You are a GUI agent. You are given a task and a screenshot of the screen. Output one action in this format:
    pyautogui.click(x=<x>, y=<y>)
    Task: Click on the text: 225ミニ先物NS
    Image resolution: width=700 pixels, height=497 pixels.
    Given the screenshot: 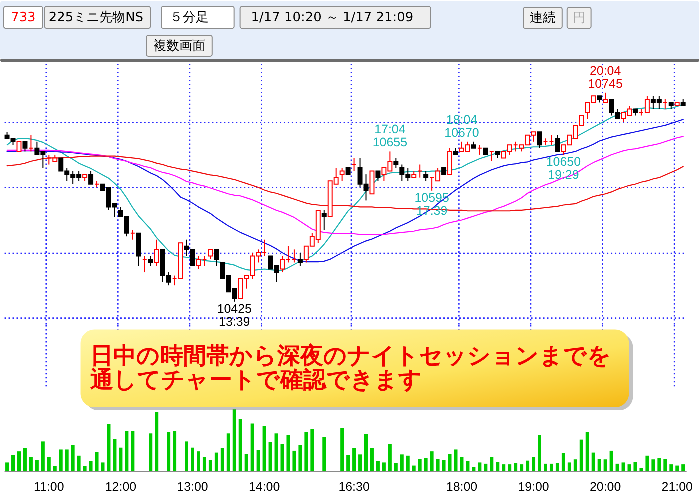 What is the action you would take?
    pyautogui.click(x=96, y=18)
    